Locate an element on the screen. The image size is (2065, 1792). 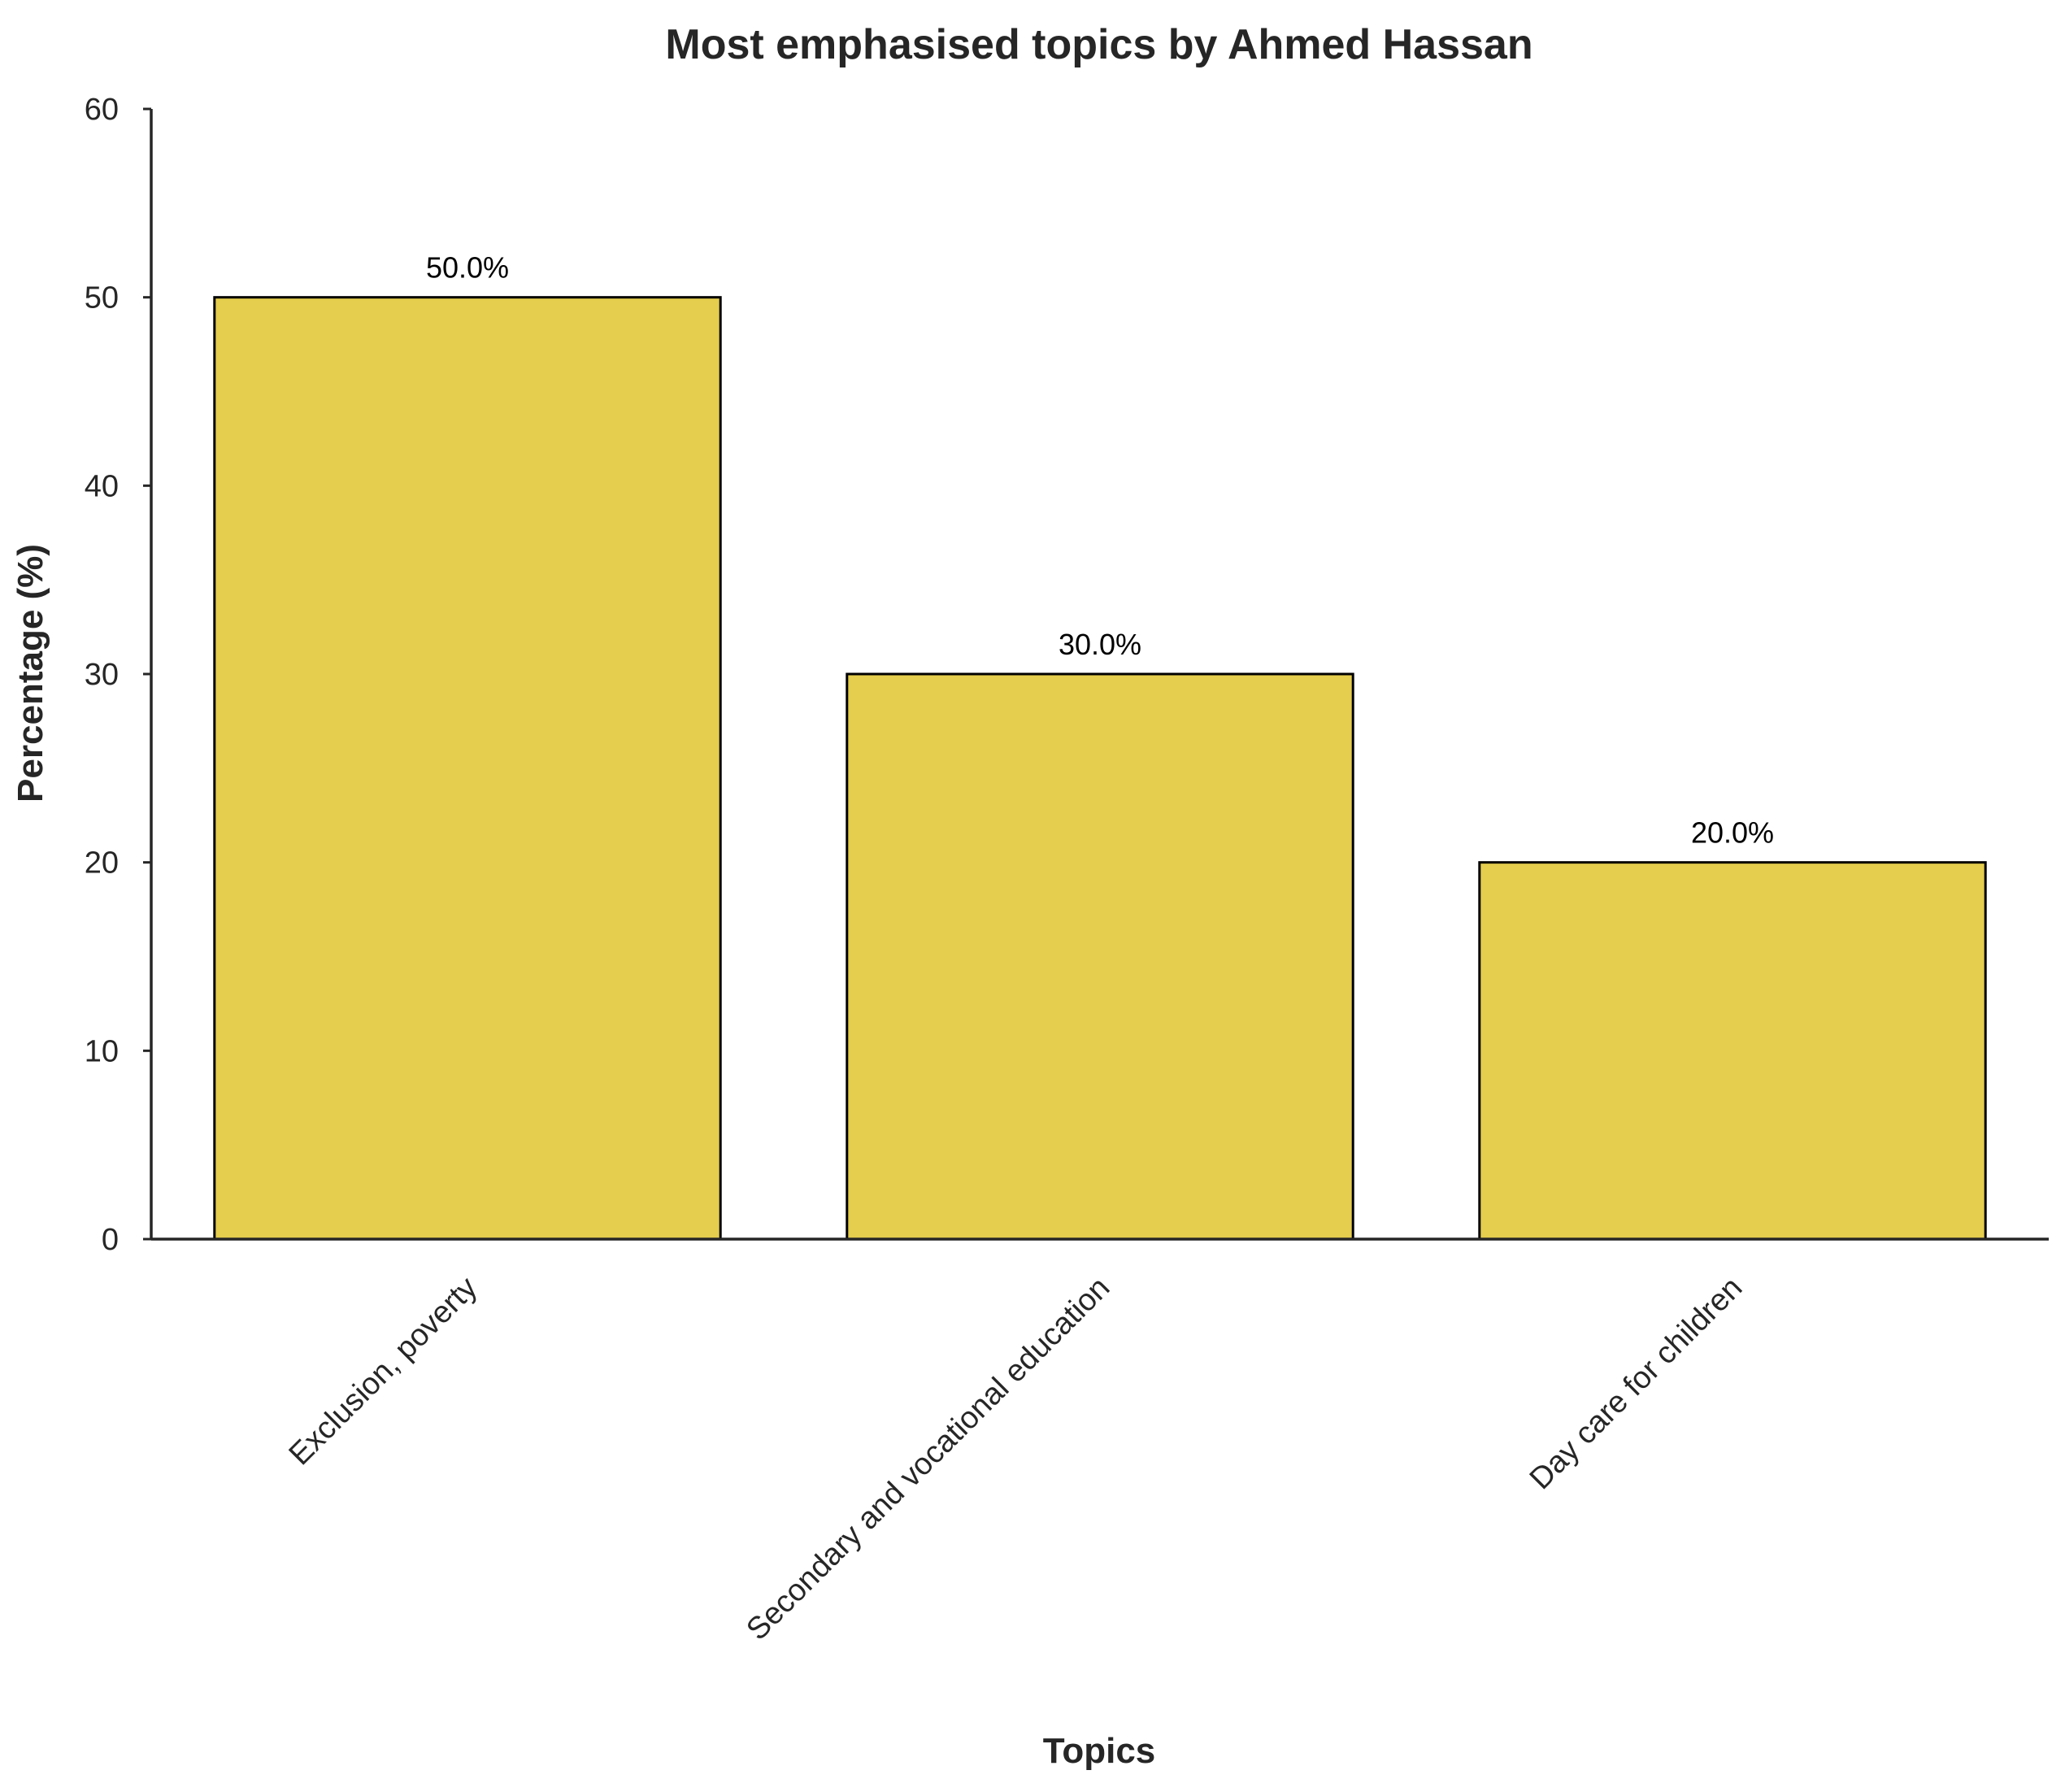
x-tick-label: Secondary and vocational education is located at coordinates (928, 1459).